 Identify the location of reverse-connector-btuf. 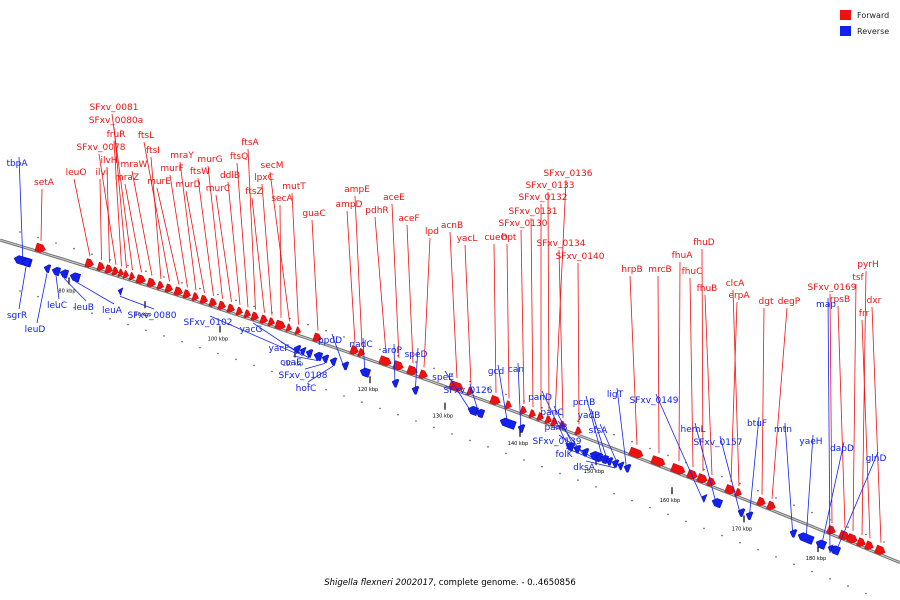
(754, 468).